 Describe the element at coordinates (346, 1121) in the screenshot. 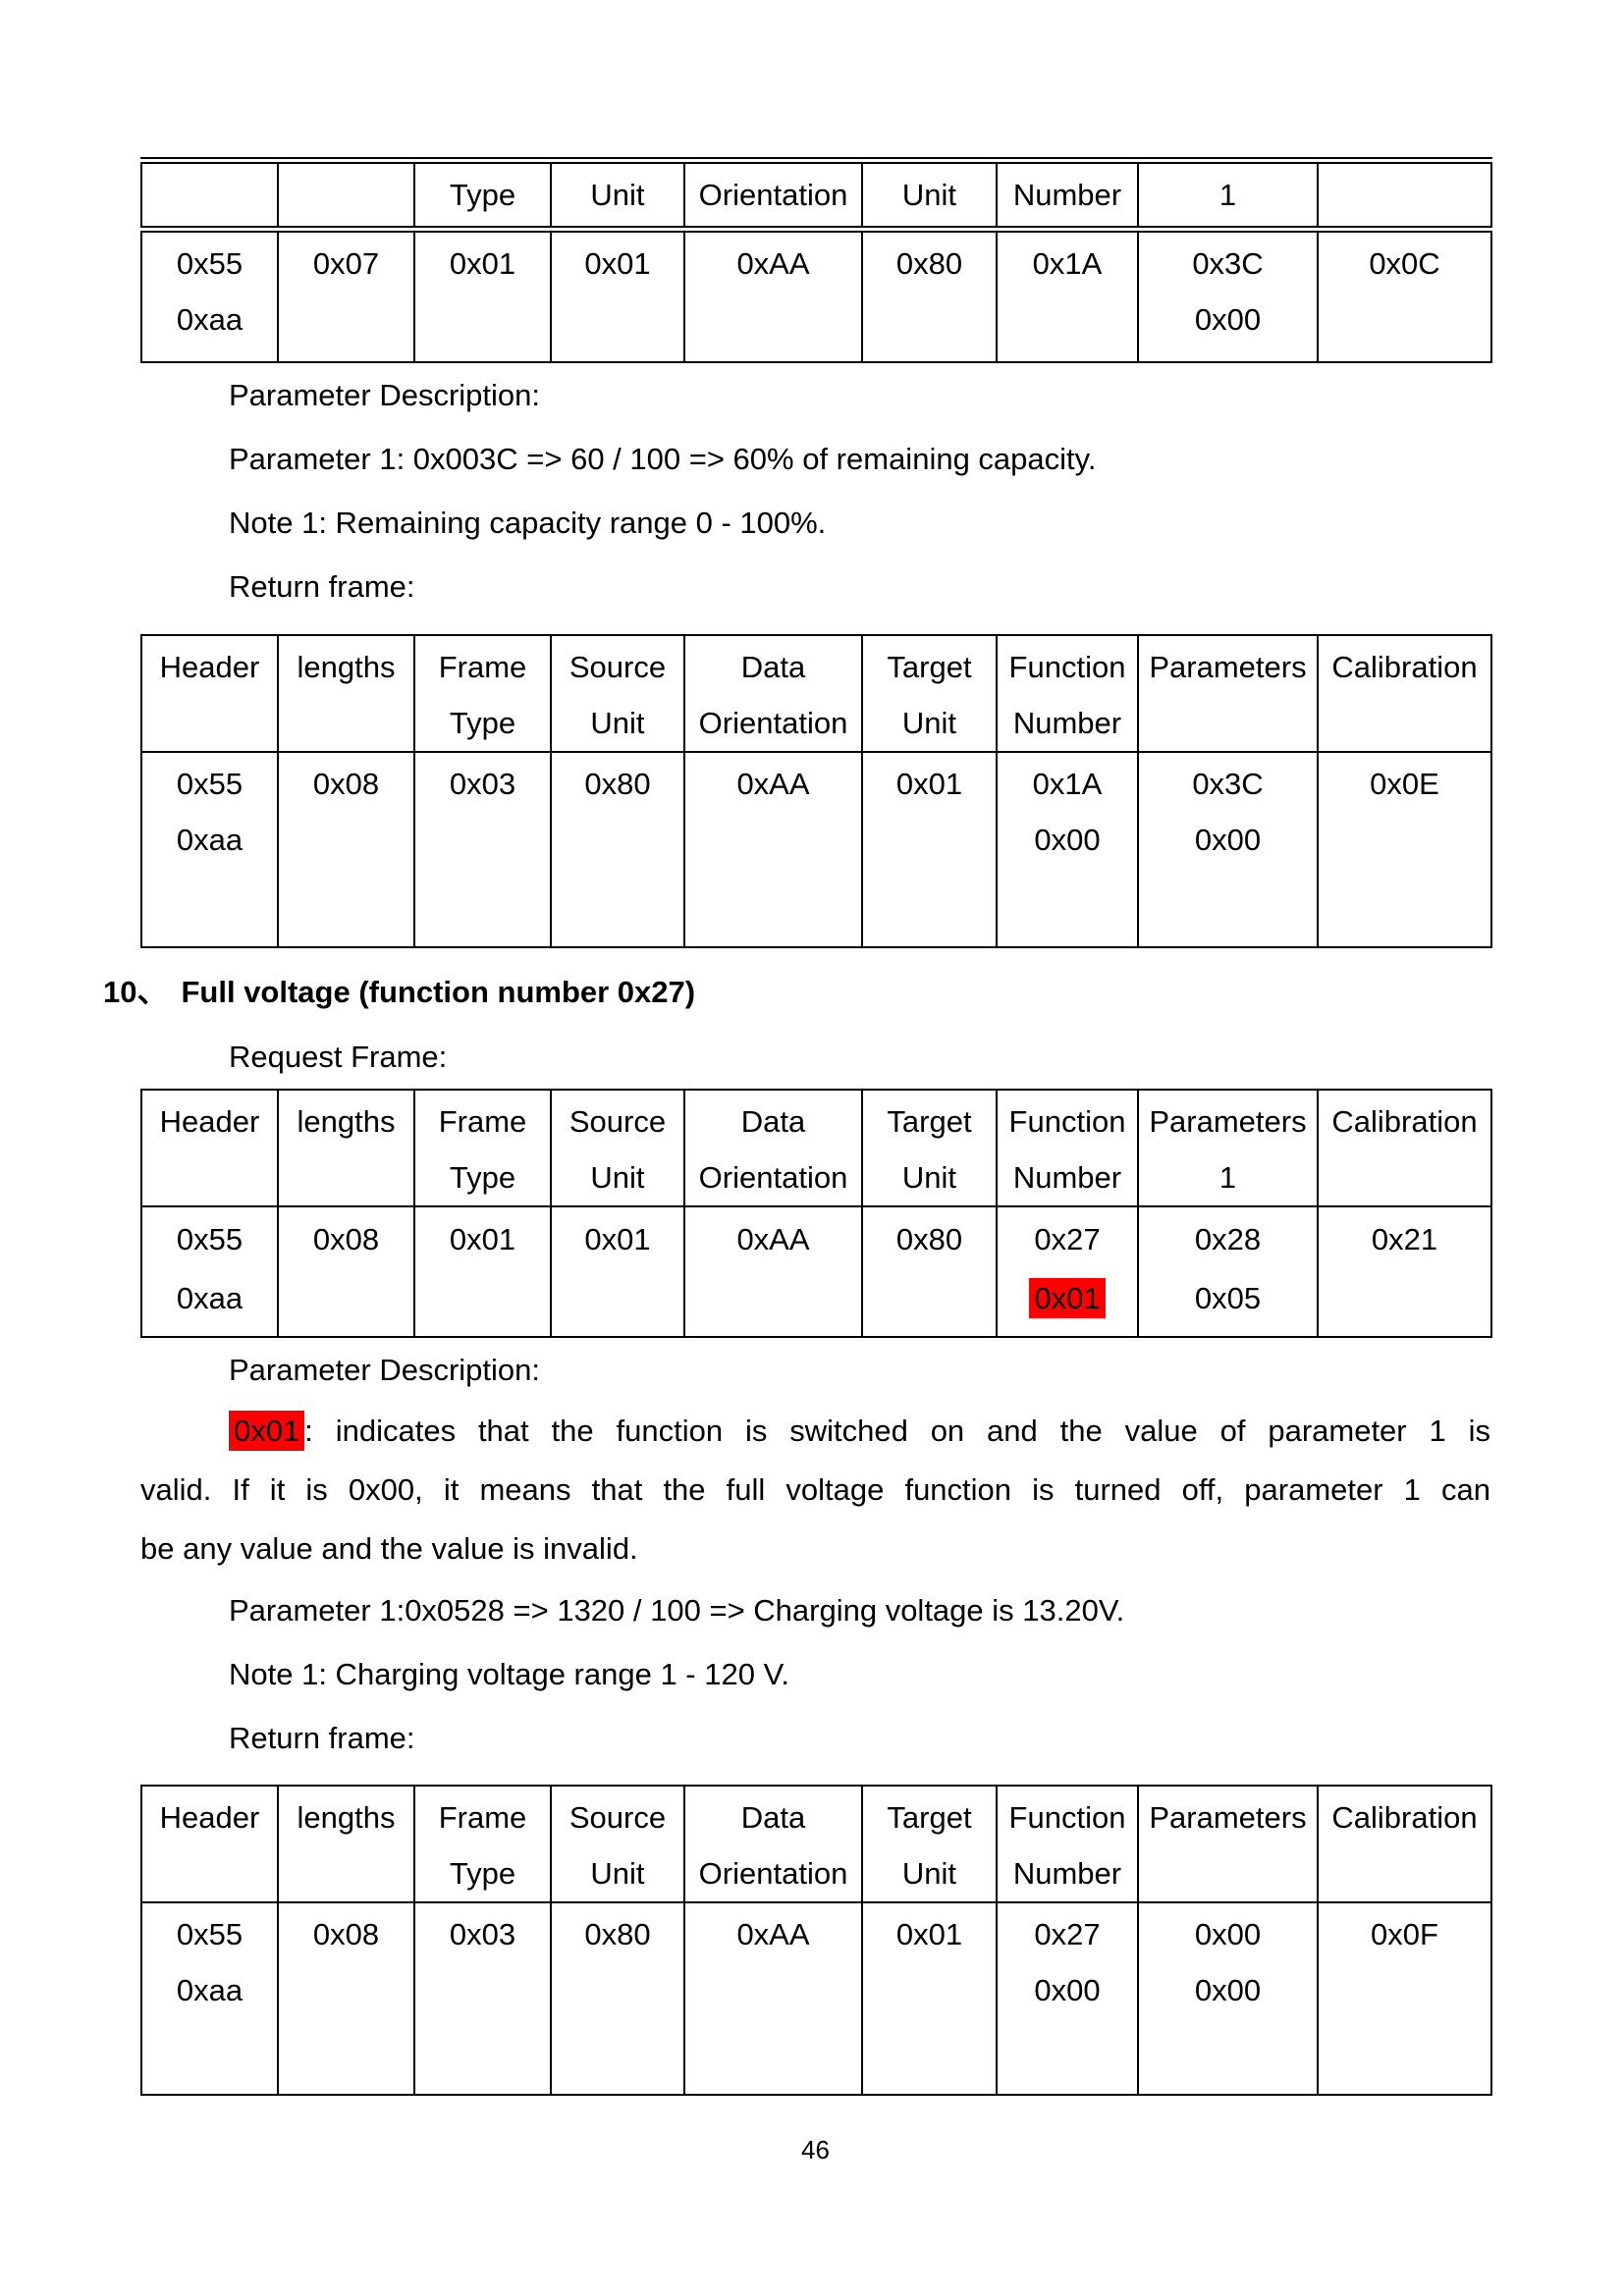

I see `cell-line: lengths` at that location.